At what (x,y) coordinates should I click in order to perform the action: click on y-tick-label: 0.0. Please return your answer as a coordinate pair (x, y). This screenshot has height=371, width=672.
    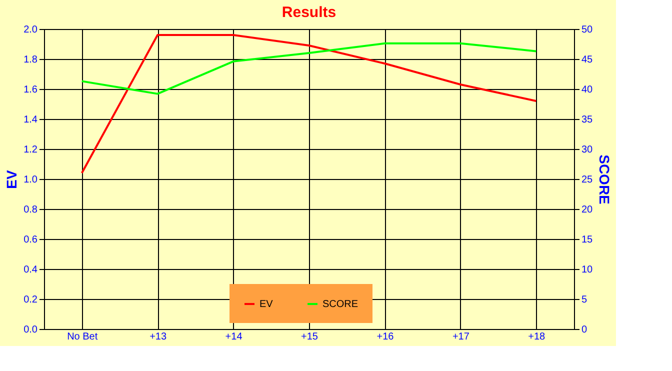
    Looking at the image, I should click on (31, 330).